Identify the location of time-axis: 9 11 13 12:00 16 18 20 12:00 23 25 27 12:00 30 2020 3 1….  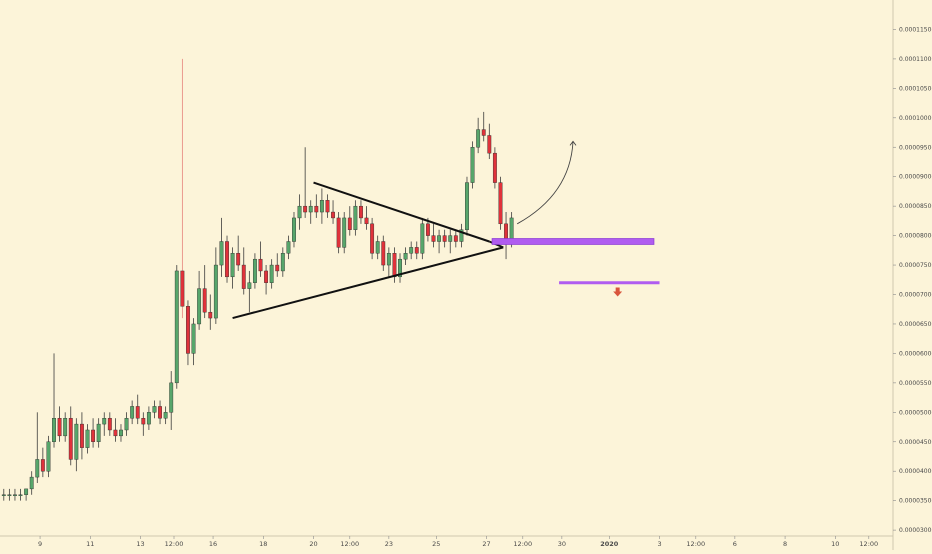
(446, 541).